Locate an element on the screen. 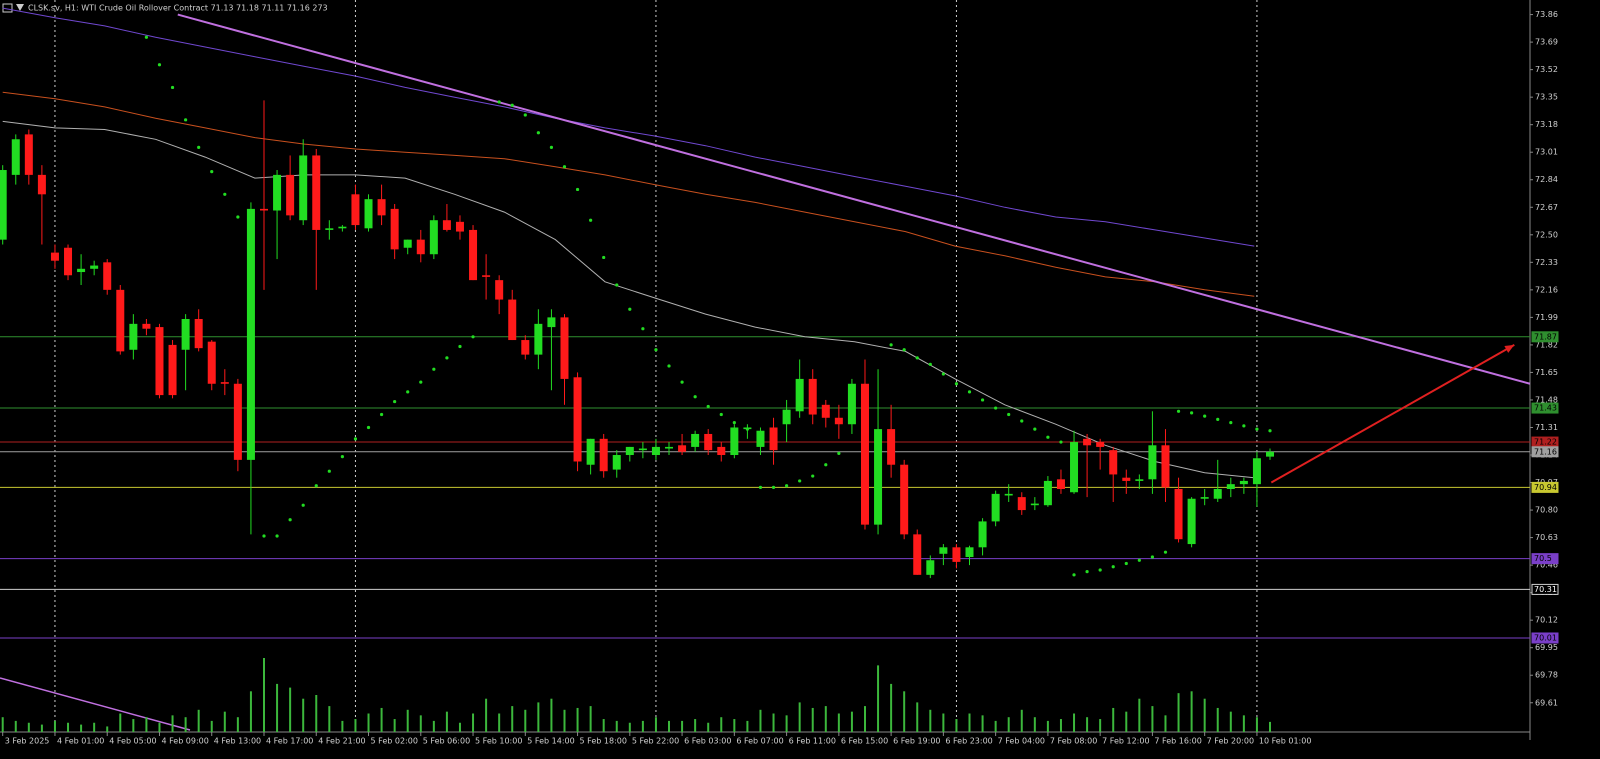 This screenshot has height=759, width=1600. price-tag-label: 70.94 is located at coordinates (1545, 487).